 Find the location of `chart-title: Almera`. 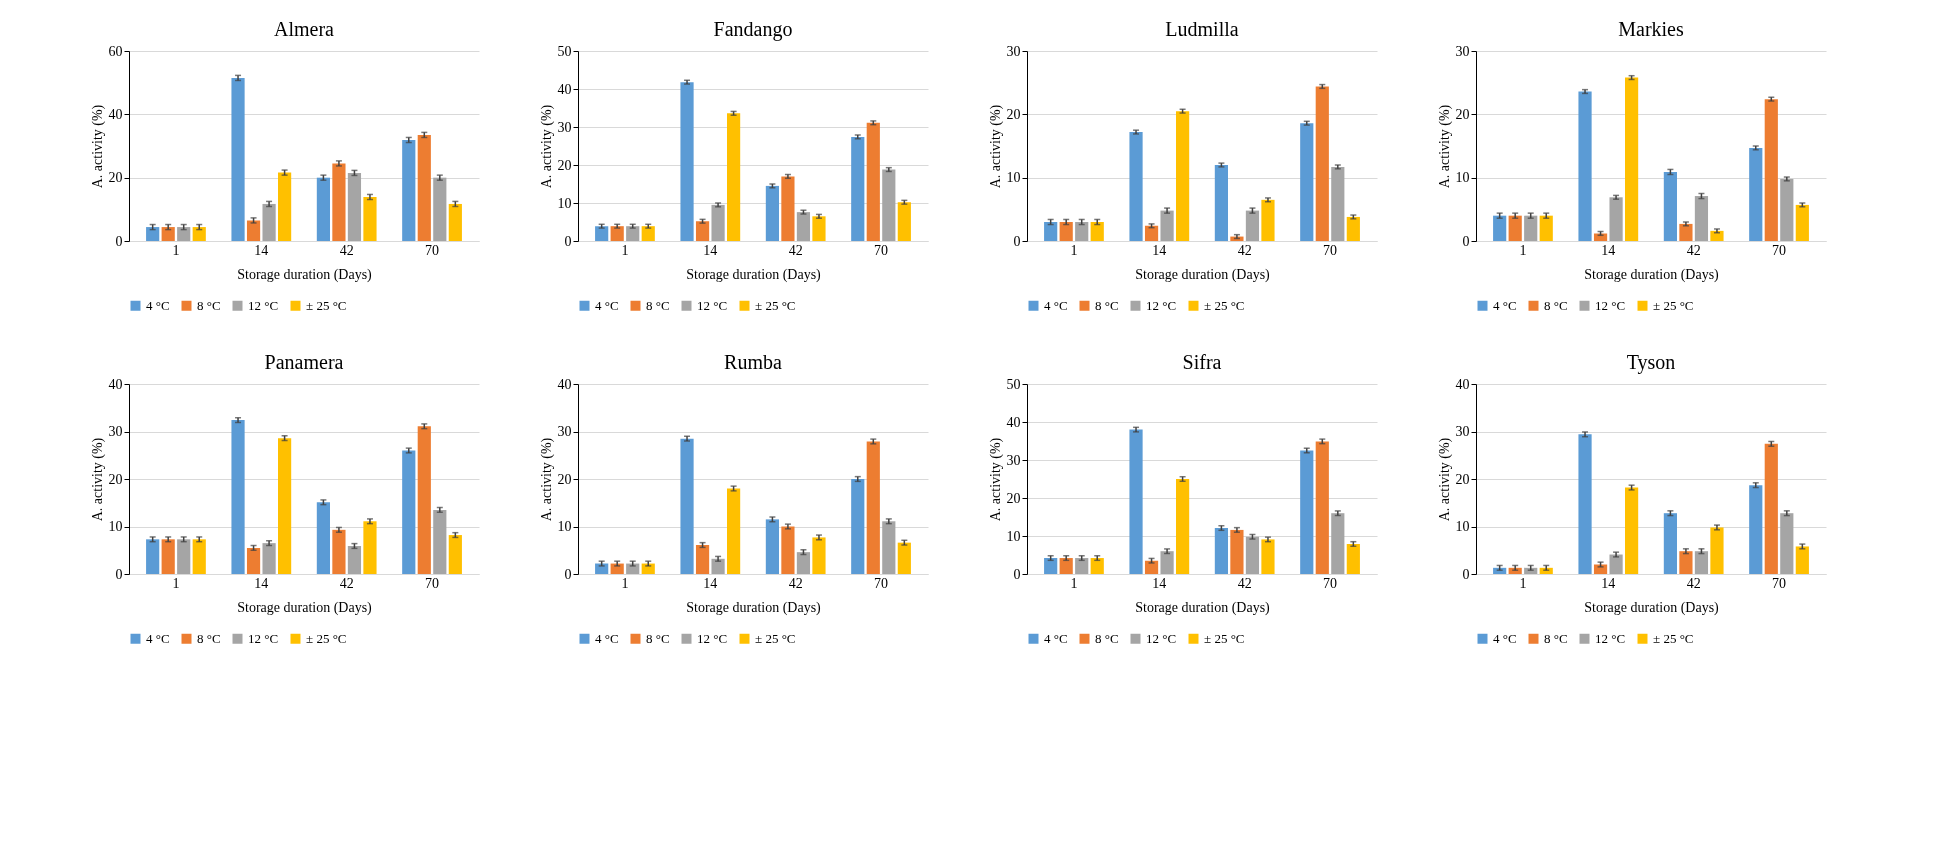

chart-title: Almera is located at coordinates (304, 29).